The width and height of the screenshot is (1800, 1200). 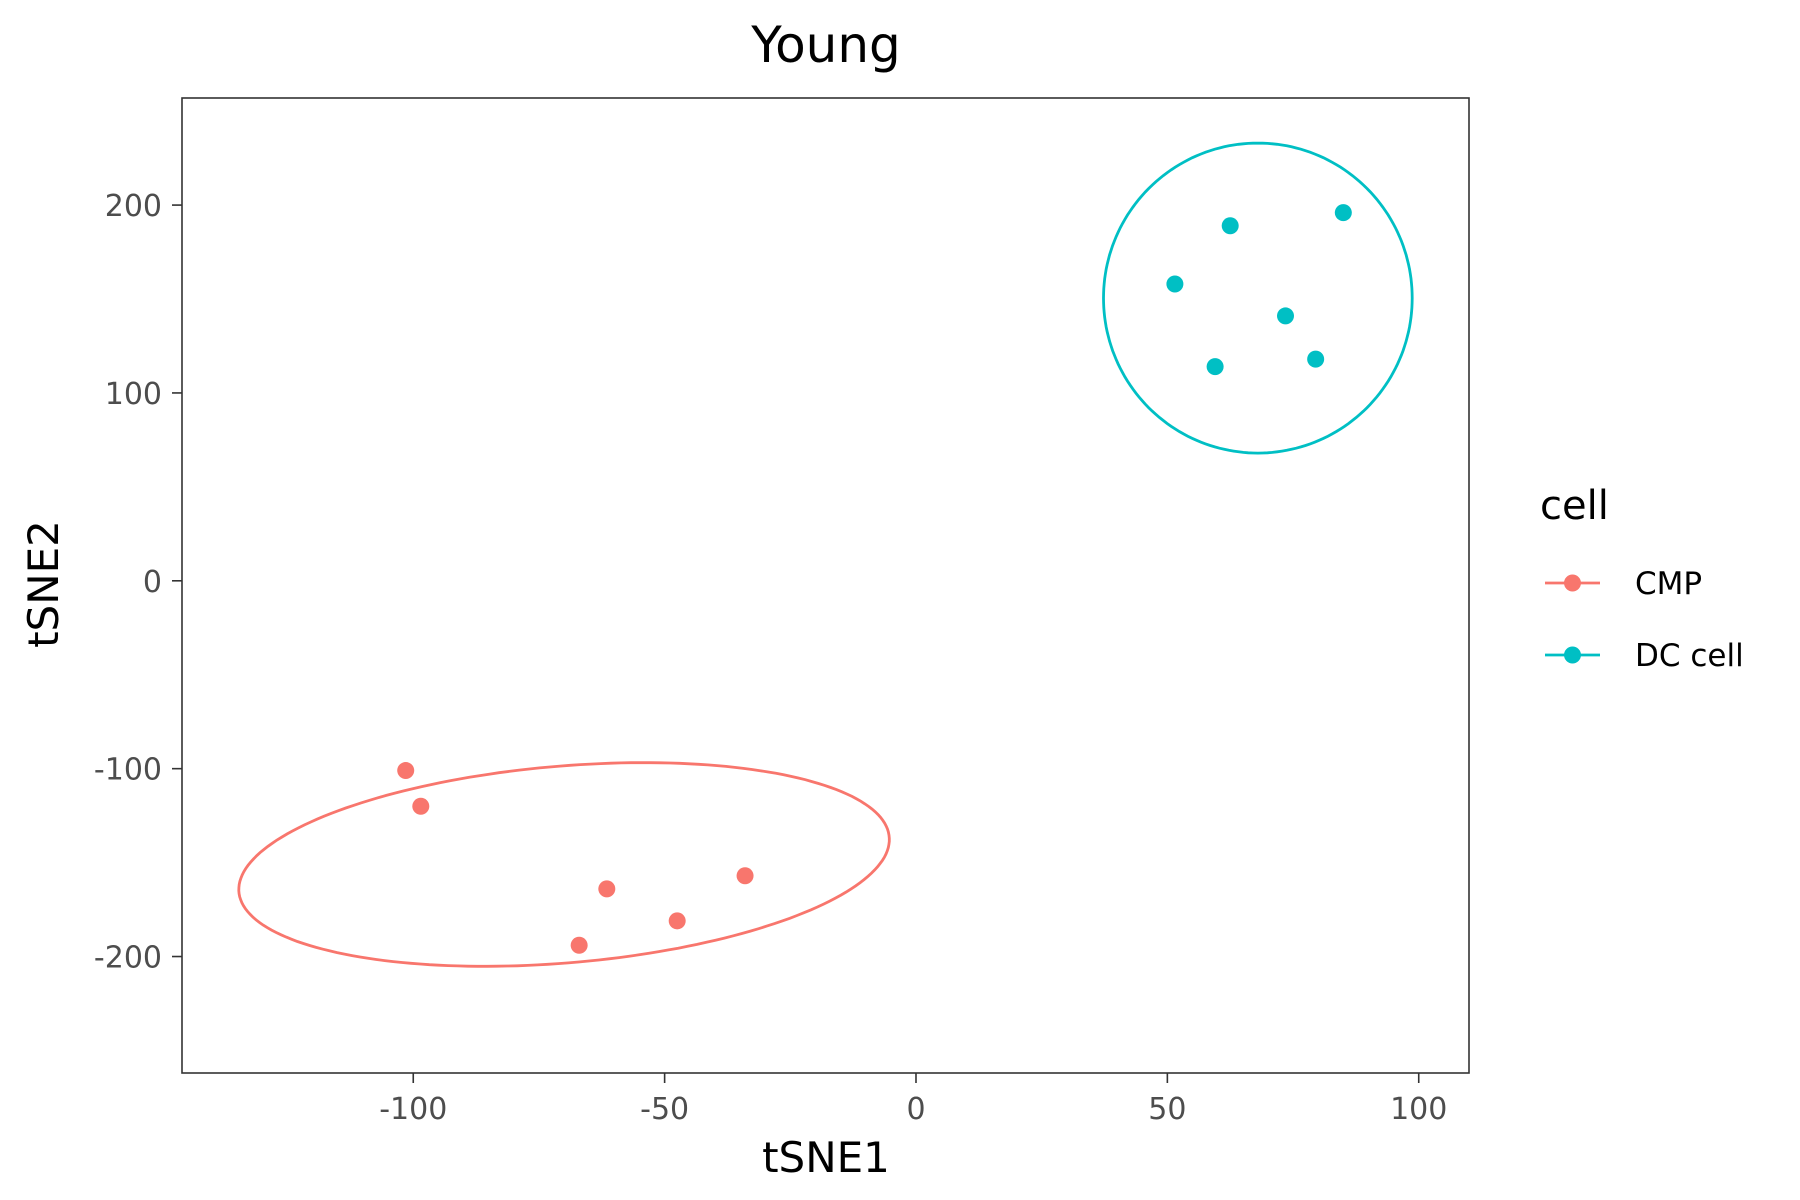 I want to click on x-tick-label: -100, so click(x=413, y=1109).